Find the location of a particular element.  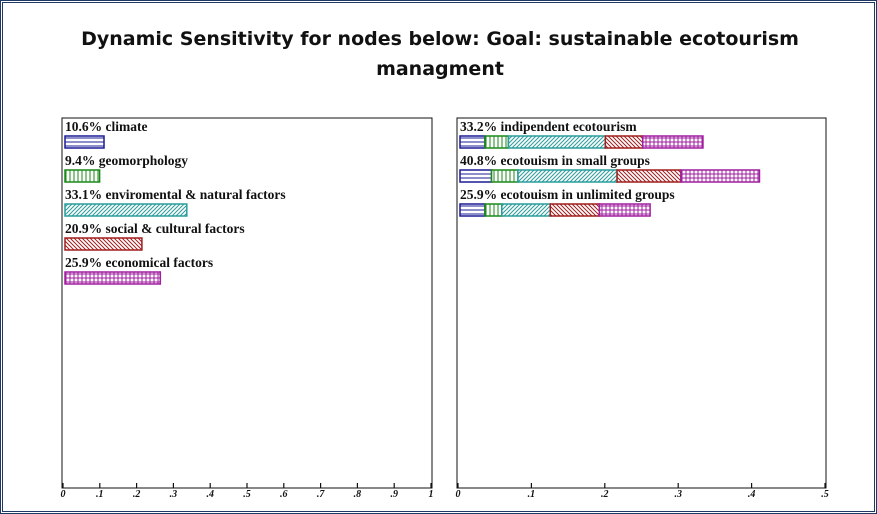

value-label: 20.9% is located at coordinates (83, 228).